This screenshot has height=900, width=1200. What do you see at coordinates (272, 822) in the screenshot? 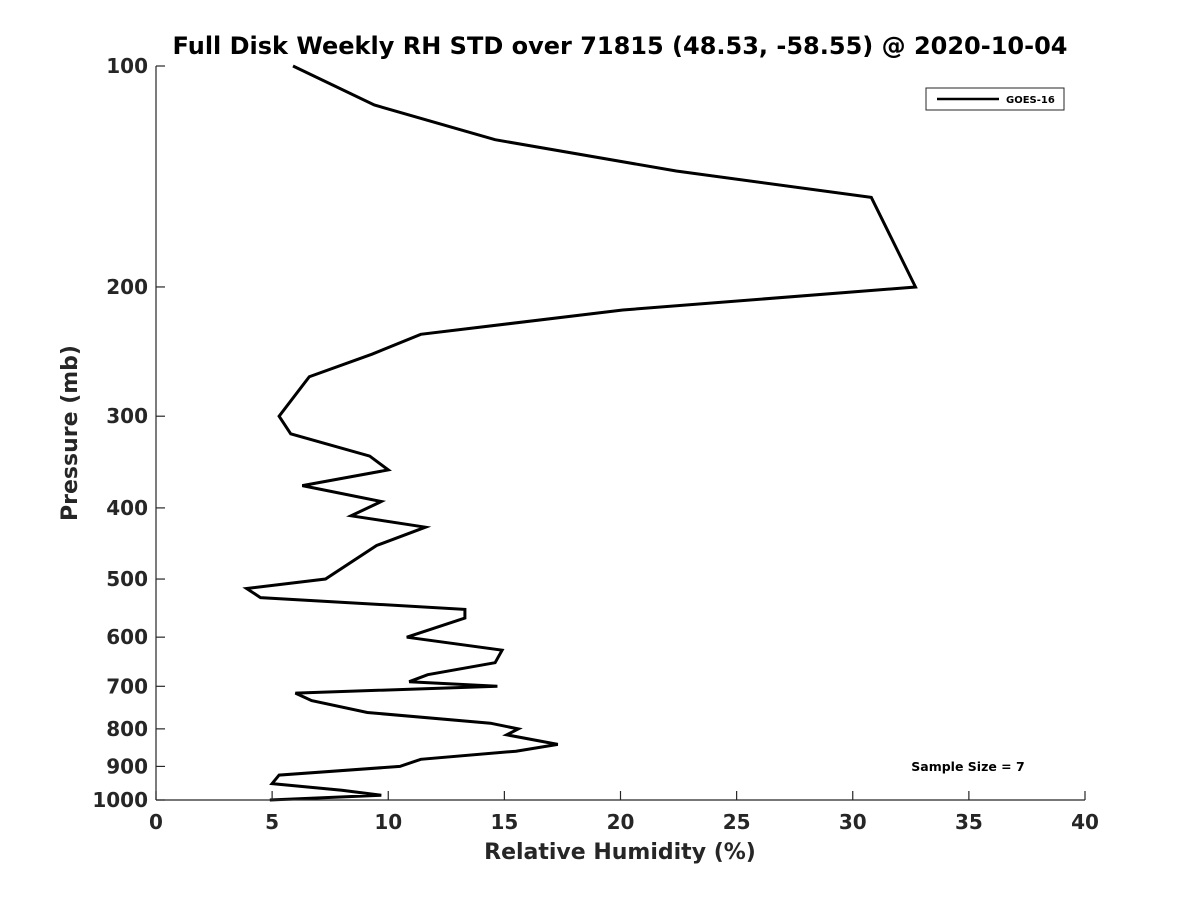
I see `x-tick-label: 5` at bounding box center [272, 822].